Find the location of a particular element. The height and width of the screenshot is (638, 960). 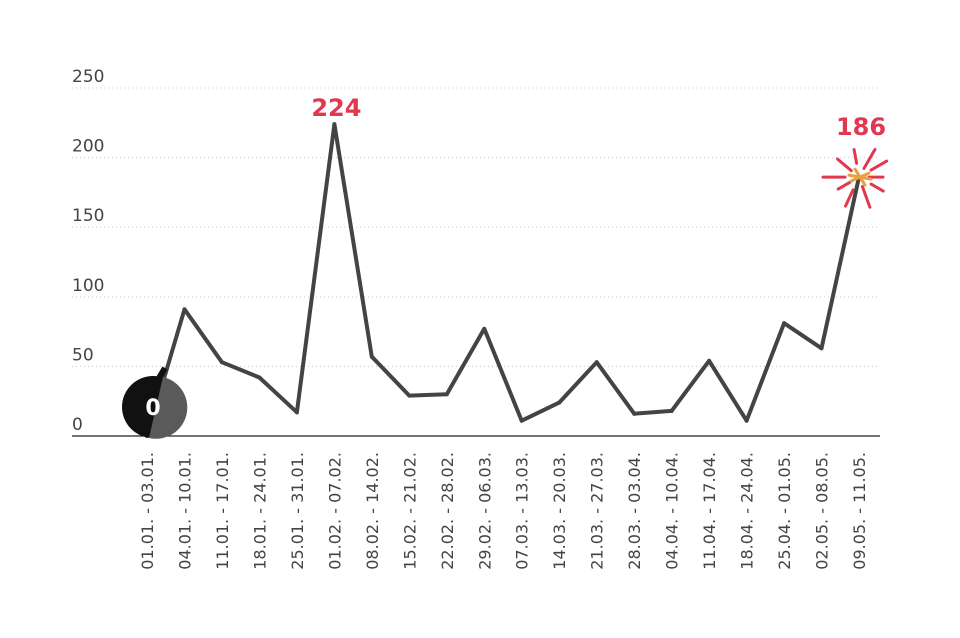

x-tick-label: 15.02. - 21.02. is located at coordinates (409, 511).